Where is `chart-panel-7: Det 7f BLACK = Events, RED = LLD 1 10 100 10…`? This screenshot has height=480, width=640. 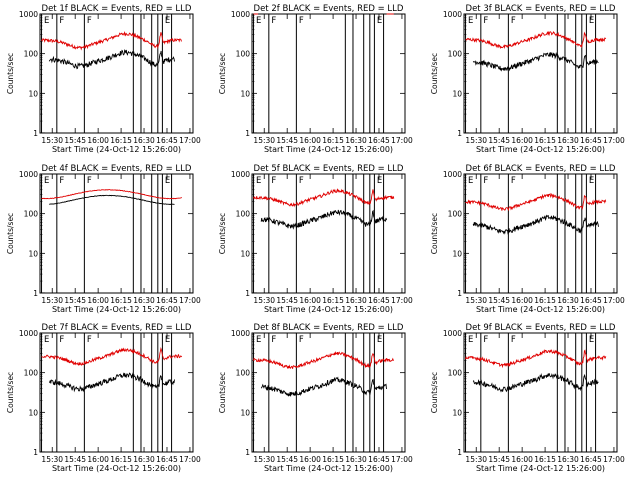 chart-panel-7: Det 7f BLACK = Events, RED = LLD 1 10 100 10… is located at coordinates (103, 398).